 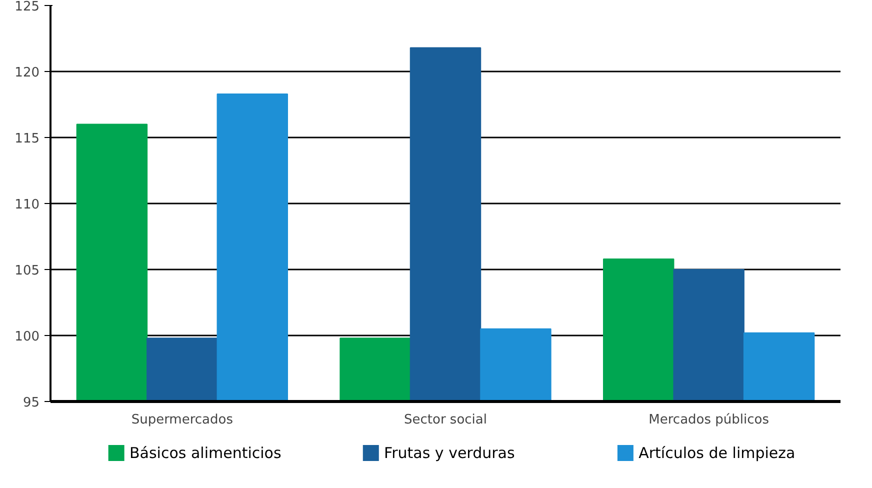 What do you see at coordinates (27, 73) in the screenshot?
I see `y-tick-label: 120` at bounding box center [27, 73].